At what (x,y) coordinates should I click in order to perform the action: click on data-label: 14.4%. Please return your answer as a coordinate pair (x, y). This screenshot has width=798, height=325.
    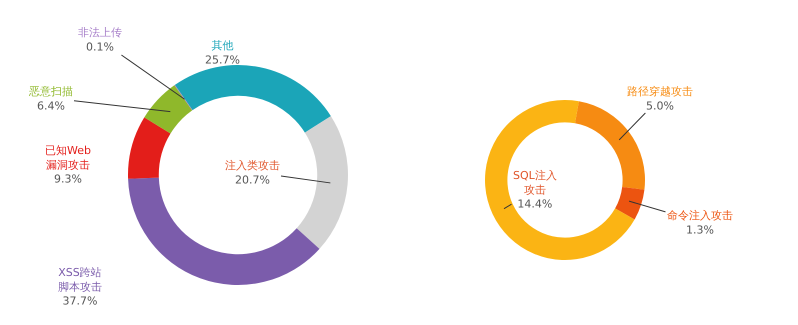
    Looking at the image, I should click on (534, 204).